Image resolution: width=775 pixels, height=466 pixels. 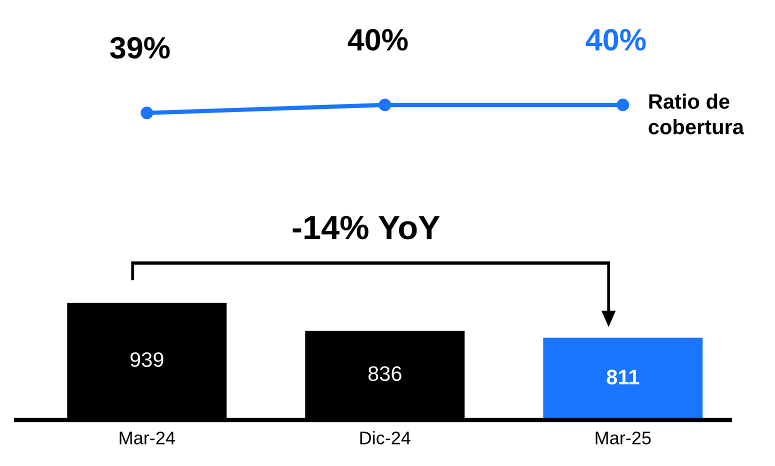 I want to click on data-label: 39%, so click(x=140, y=47).